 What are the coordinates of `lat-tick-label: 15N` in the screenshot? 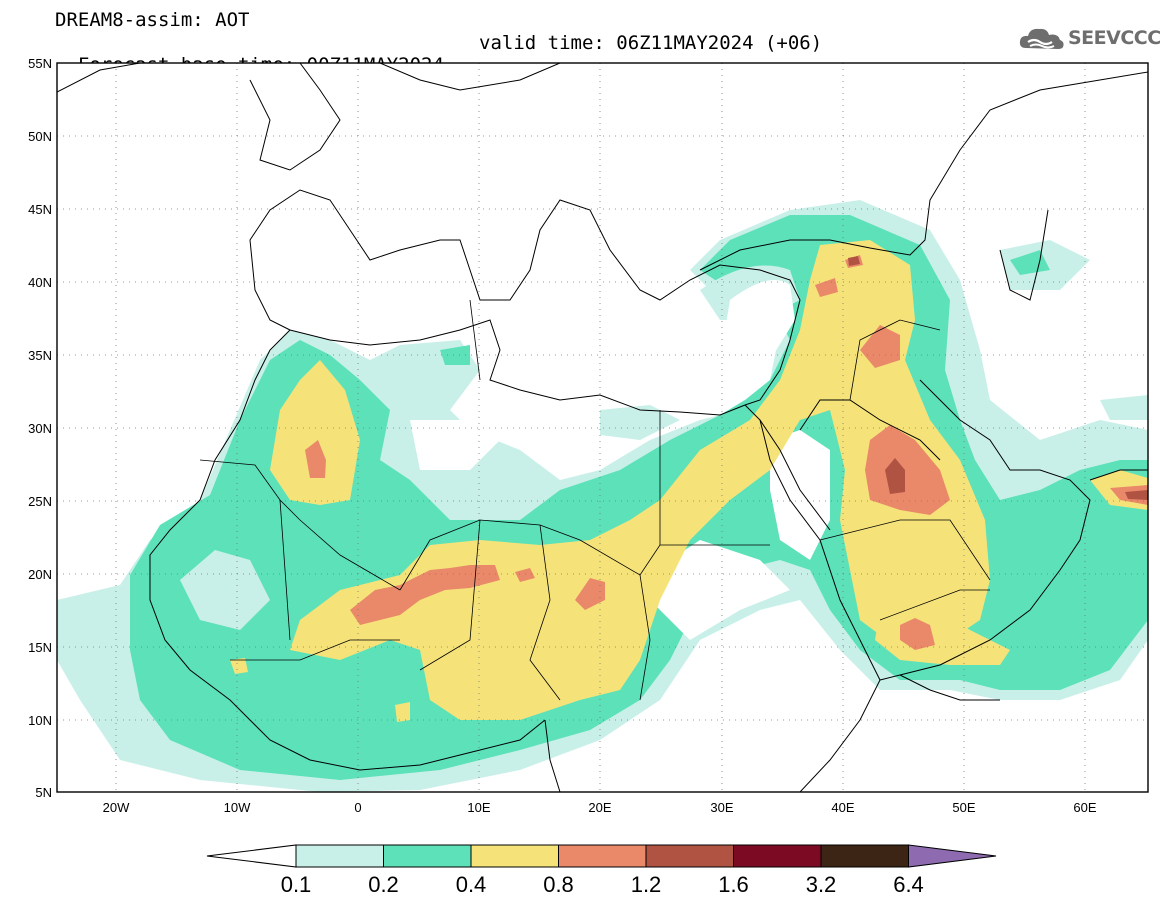 It's located at (40, 647).